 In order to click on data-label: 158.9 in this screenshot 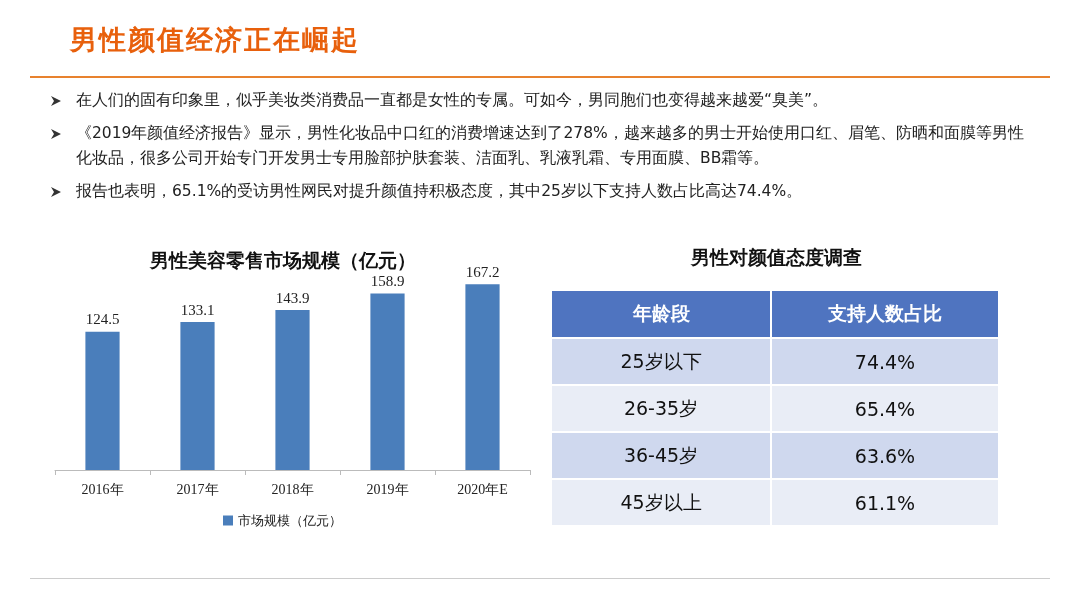, I will do `click(387, 280)`.